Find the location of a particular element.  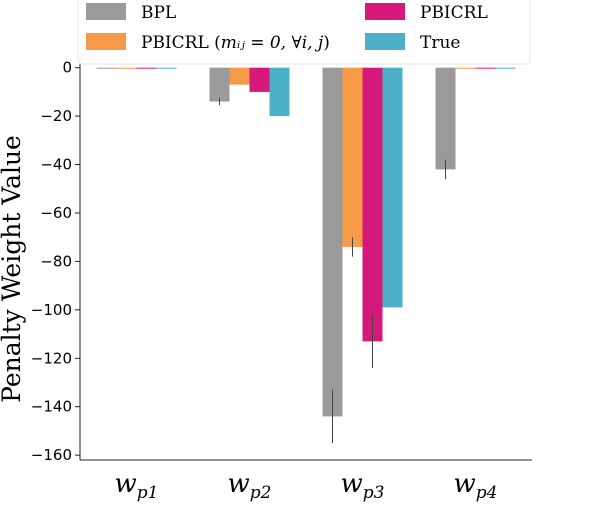

y-tick-label: 0 is located at coordinates (67, 68).